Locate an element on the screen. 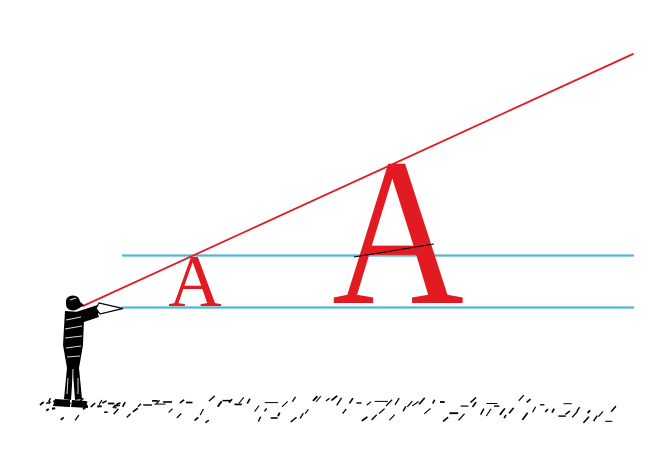 Image resolution: width=662 pixels, height=462 pixels. pointer-object is located at coordinates (109, 308).